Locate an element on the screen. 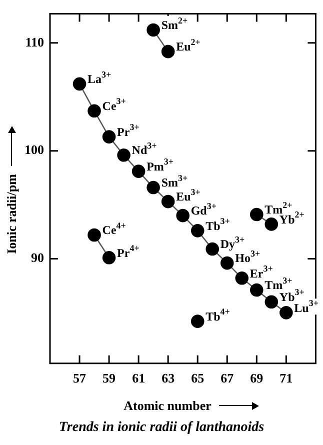 The image size is (323, 445). x-tick-label: 63 is located at coordinates (169, 378).